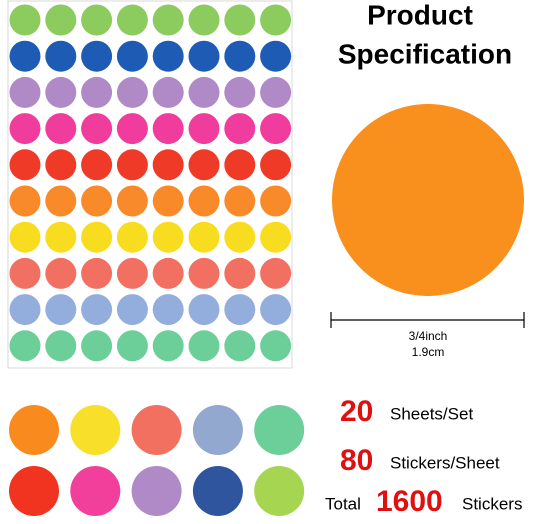  What do you see at coordinates (409, 501) in the screenshot?
I see `spec-number: 1600` at bounding box center [409, 501].